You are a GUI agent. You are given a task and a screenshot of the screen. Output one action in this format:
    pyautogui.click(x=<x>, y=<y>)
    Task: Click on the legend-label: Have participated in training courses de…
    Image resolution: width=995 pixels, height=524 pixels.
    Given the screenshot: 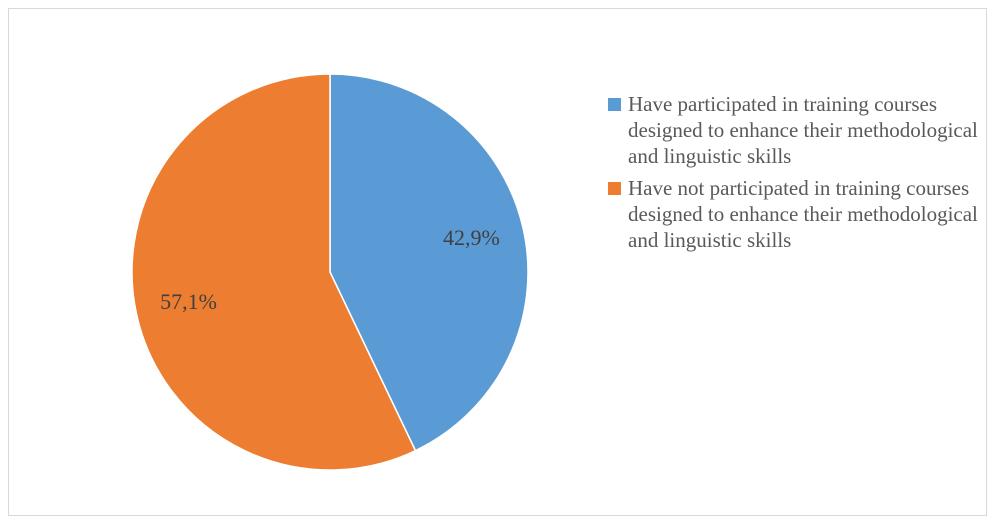 What is the action you would take?
    pyautogui.click(x=803, y=130)
    